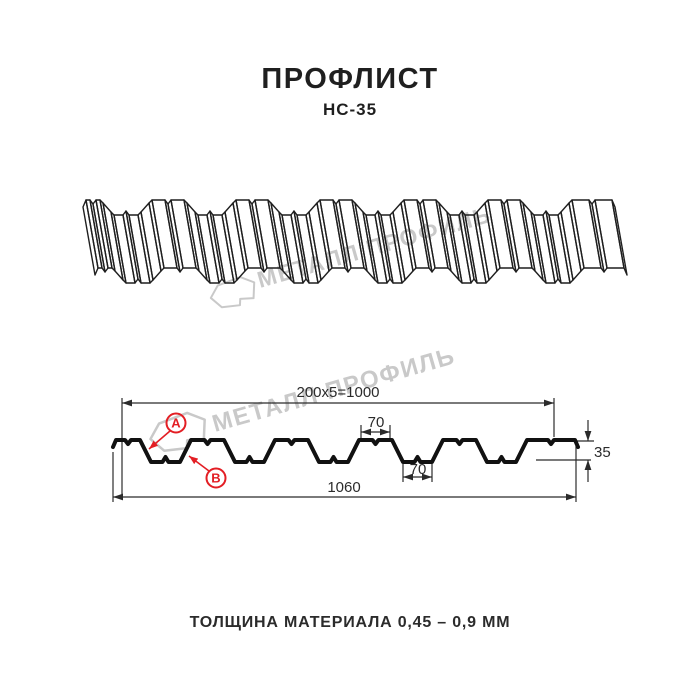 This screenshot has height=700, width=700. I want to click on dim-label-rib-bottom: 70, so click(418, 469).